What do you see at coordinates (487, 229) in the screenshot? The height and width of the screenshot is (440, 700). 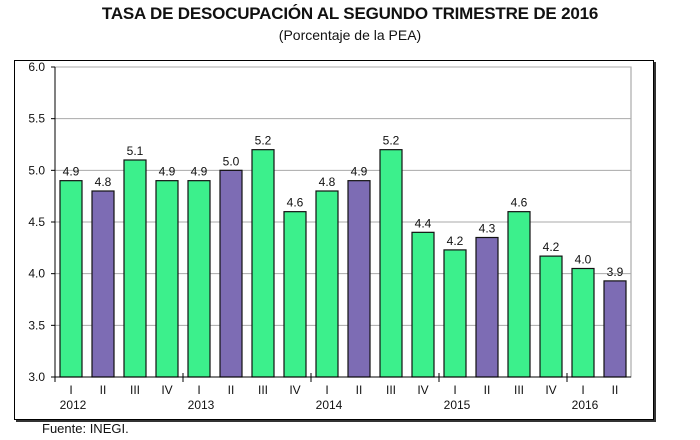 I see `data-label: 4.3` at bounding box center [487, 229].